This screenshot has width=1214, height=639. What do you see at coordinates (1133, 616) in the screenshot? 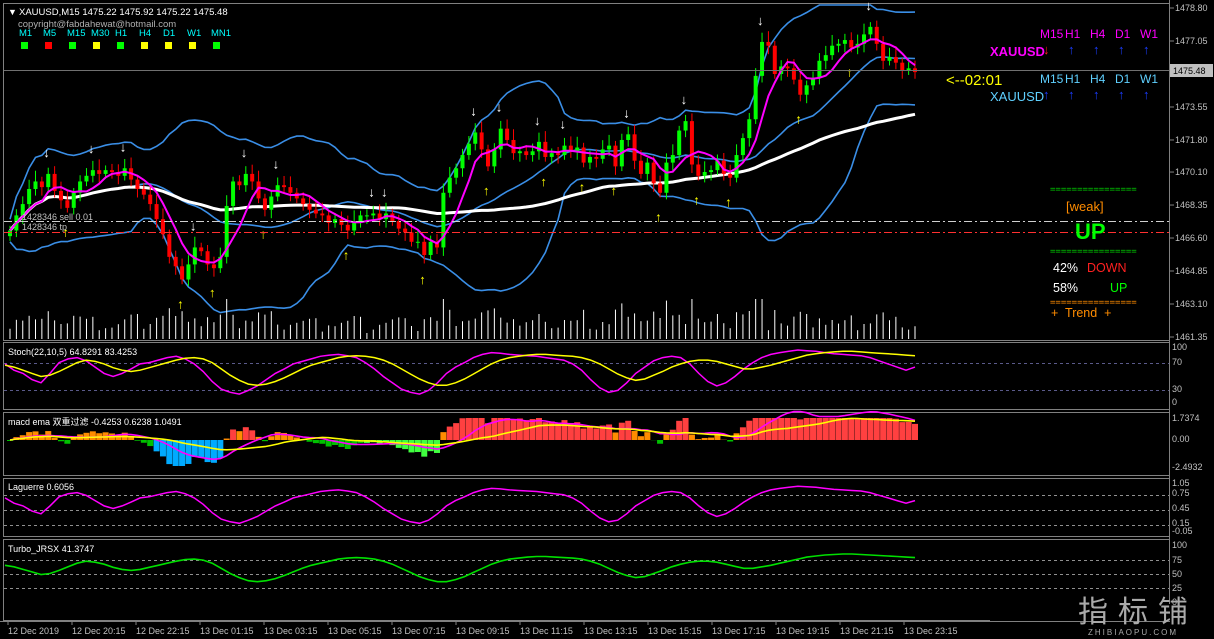
I see `watermark: 指标铺 ZHIBIAOPU.COM` at bounding box center [1133, 616].